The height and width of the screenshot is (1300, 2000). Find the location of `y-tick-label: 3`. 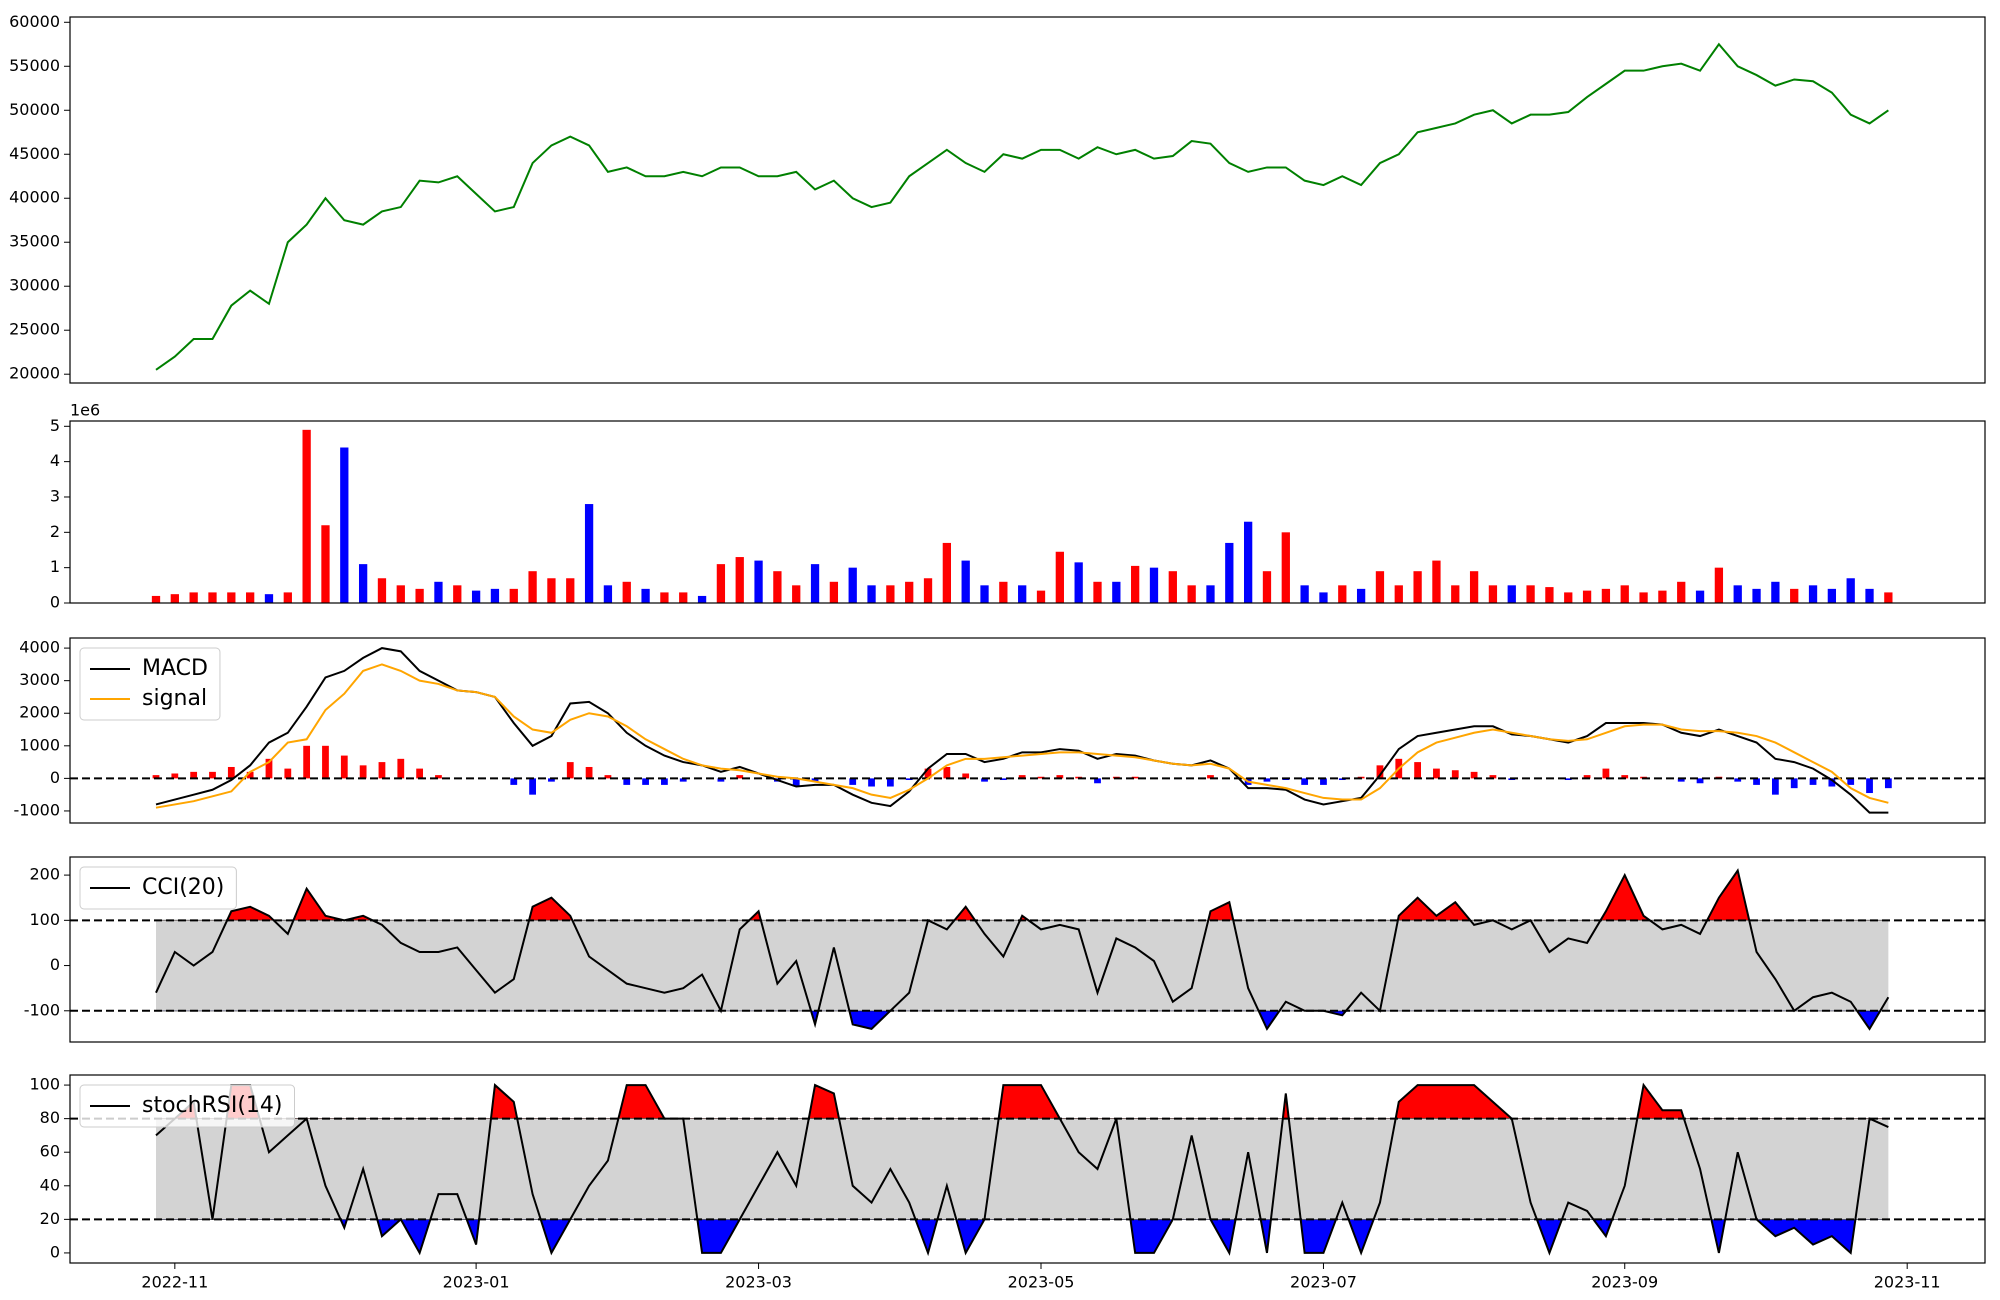

y-tick-label: 3 is located at coordinates (55, 495).